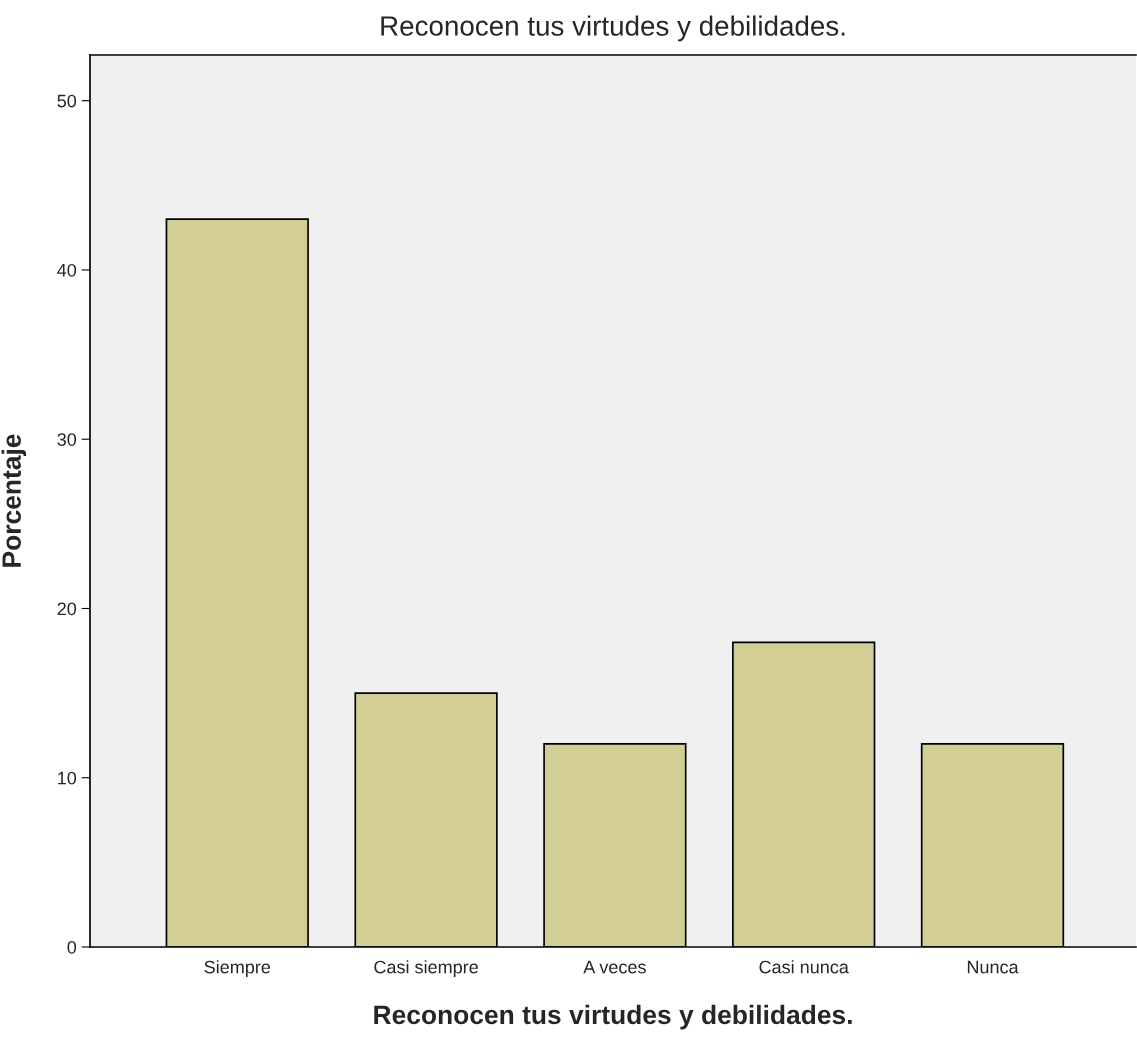 The image size is (1137, 1046). I want to click on x-axis-title: Reconocen tus virtudes y debilidades., so click(613, 1017).